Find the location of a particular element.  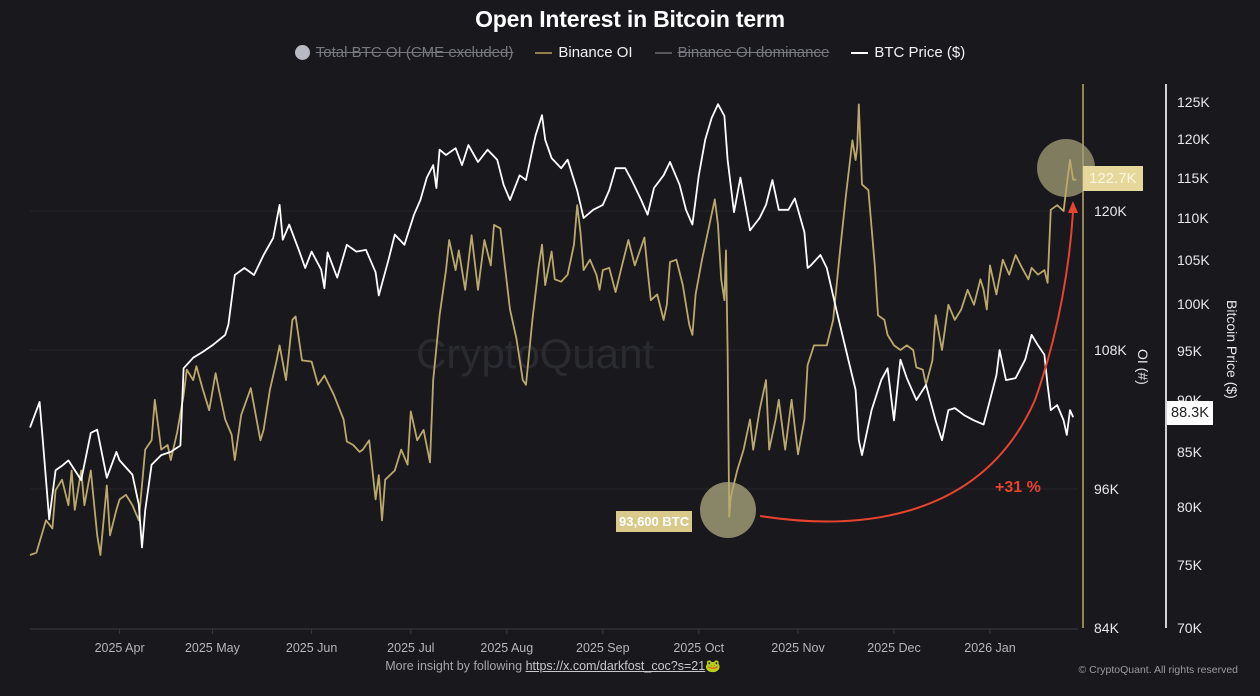

oi-axis-tick-label: 120K is located at coordinates (1110, 211).